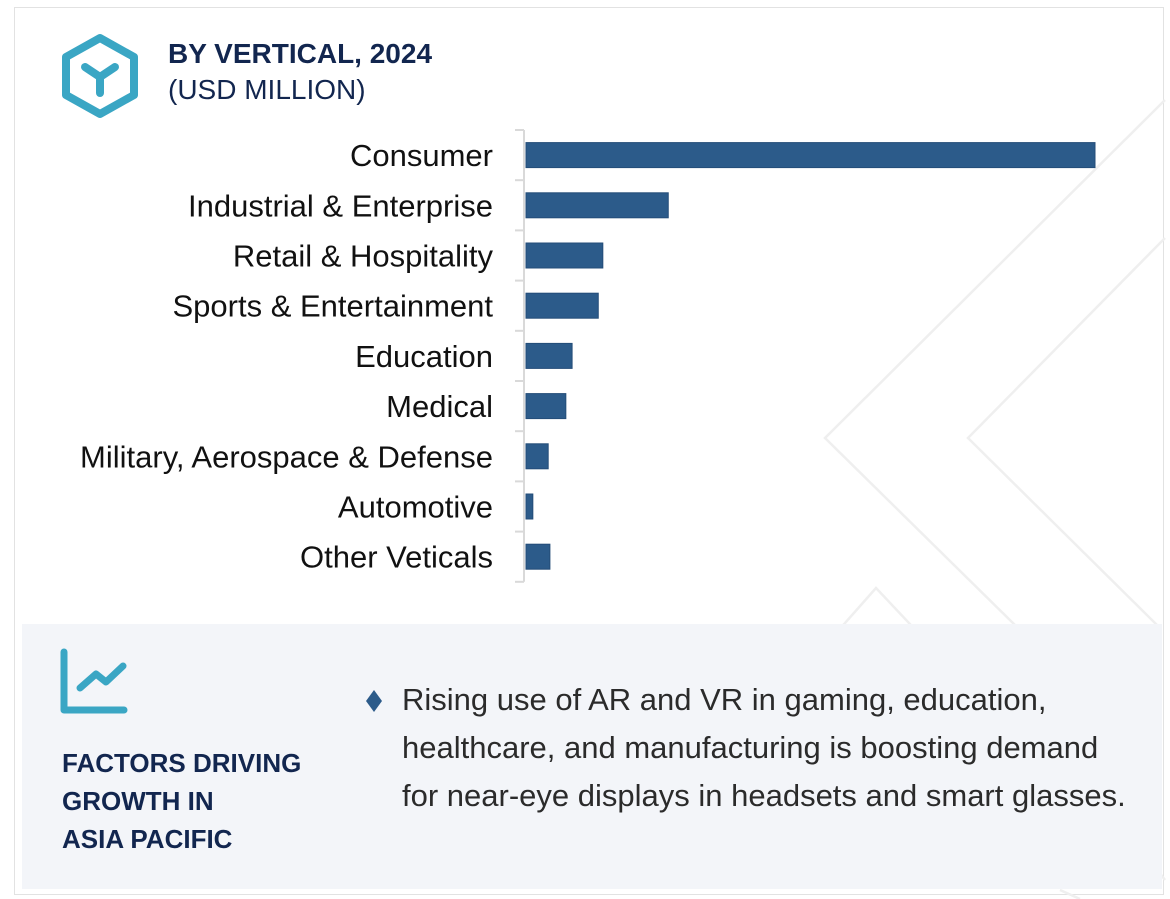 This screenshot has width=1170, height=899. What do you see at coordinates (300, 53) in the screenshot?
I see `chart-title: BY VERTICAL, 2024` at bounding box center [300, 53].